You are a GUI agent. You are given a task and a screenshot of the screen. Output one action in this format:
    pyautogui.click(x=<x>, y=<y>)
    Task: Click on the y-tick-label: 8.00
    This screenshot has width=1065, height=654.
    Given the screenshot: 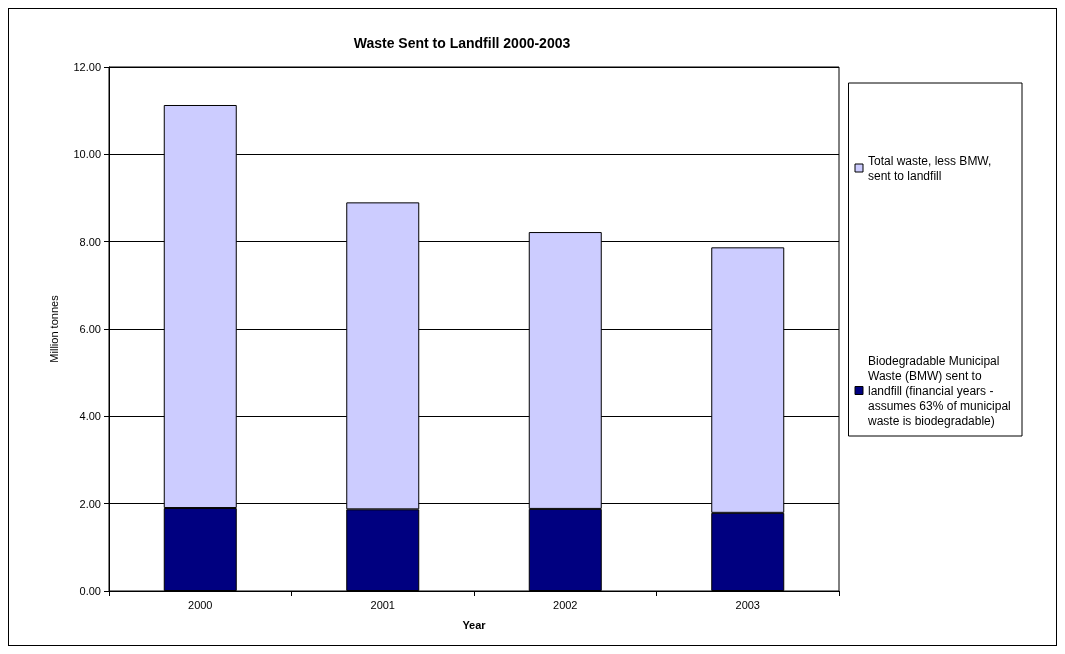 What is the action you would take?
    pyautogui.click(x=90, y=241)
    